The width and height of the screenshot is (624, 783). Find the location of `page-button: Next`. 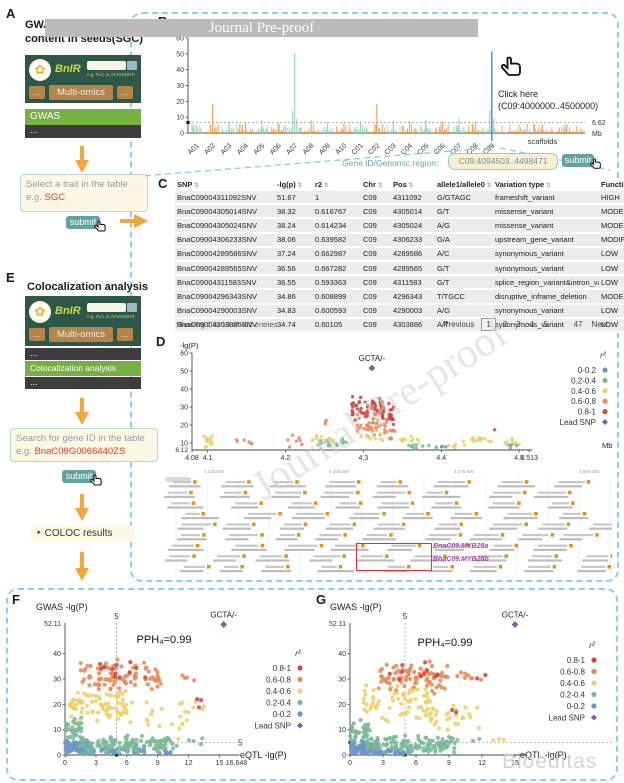

page-button: Next is located at coordinates (599, 324).